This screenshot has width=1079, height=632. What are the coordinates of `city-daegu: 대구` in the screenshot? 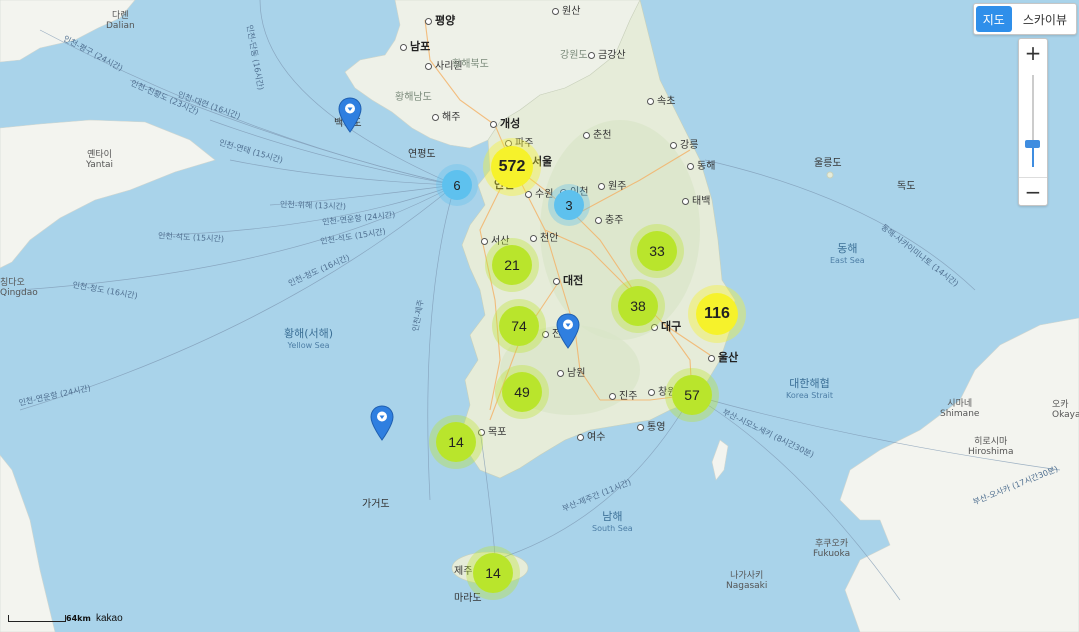 It's located at (666, 326).